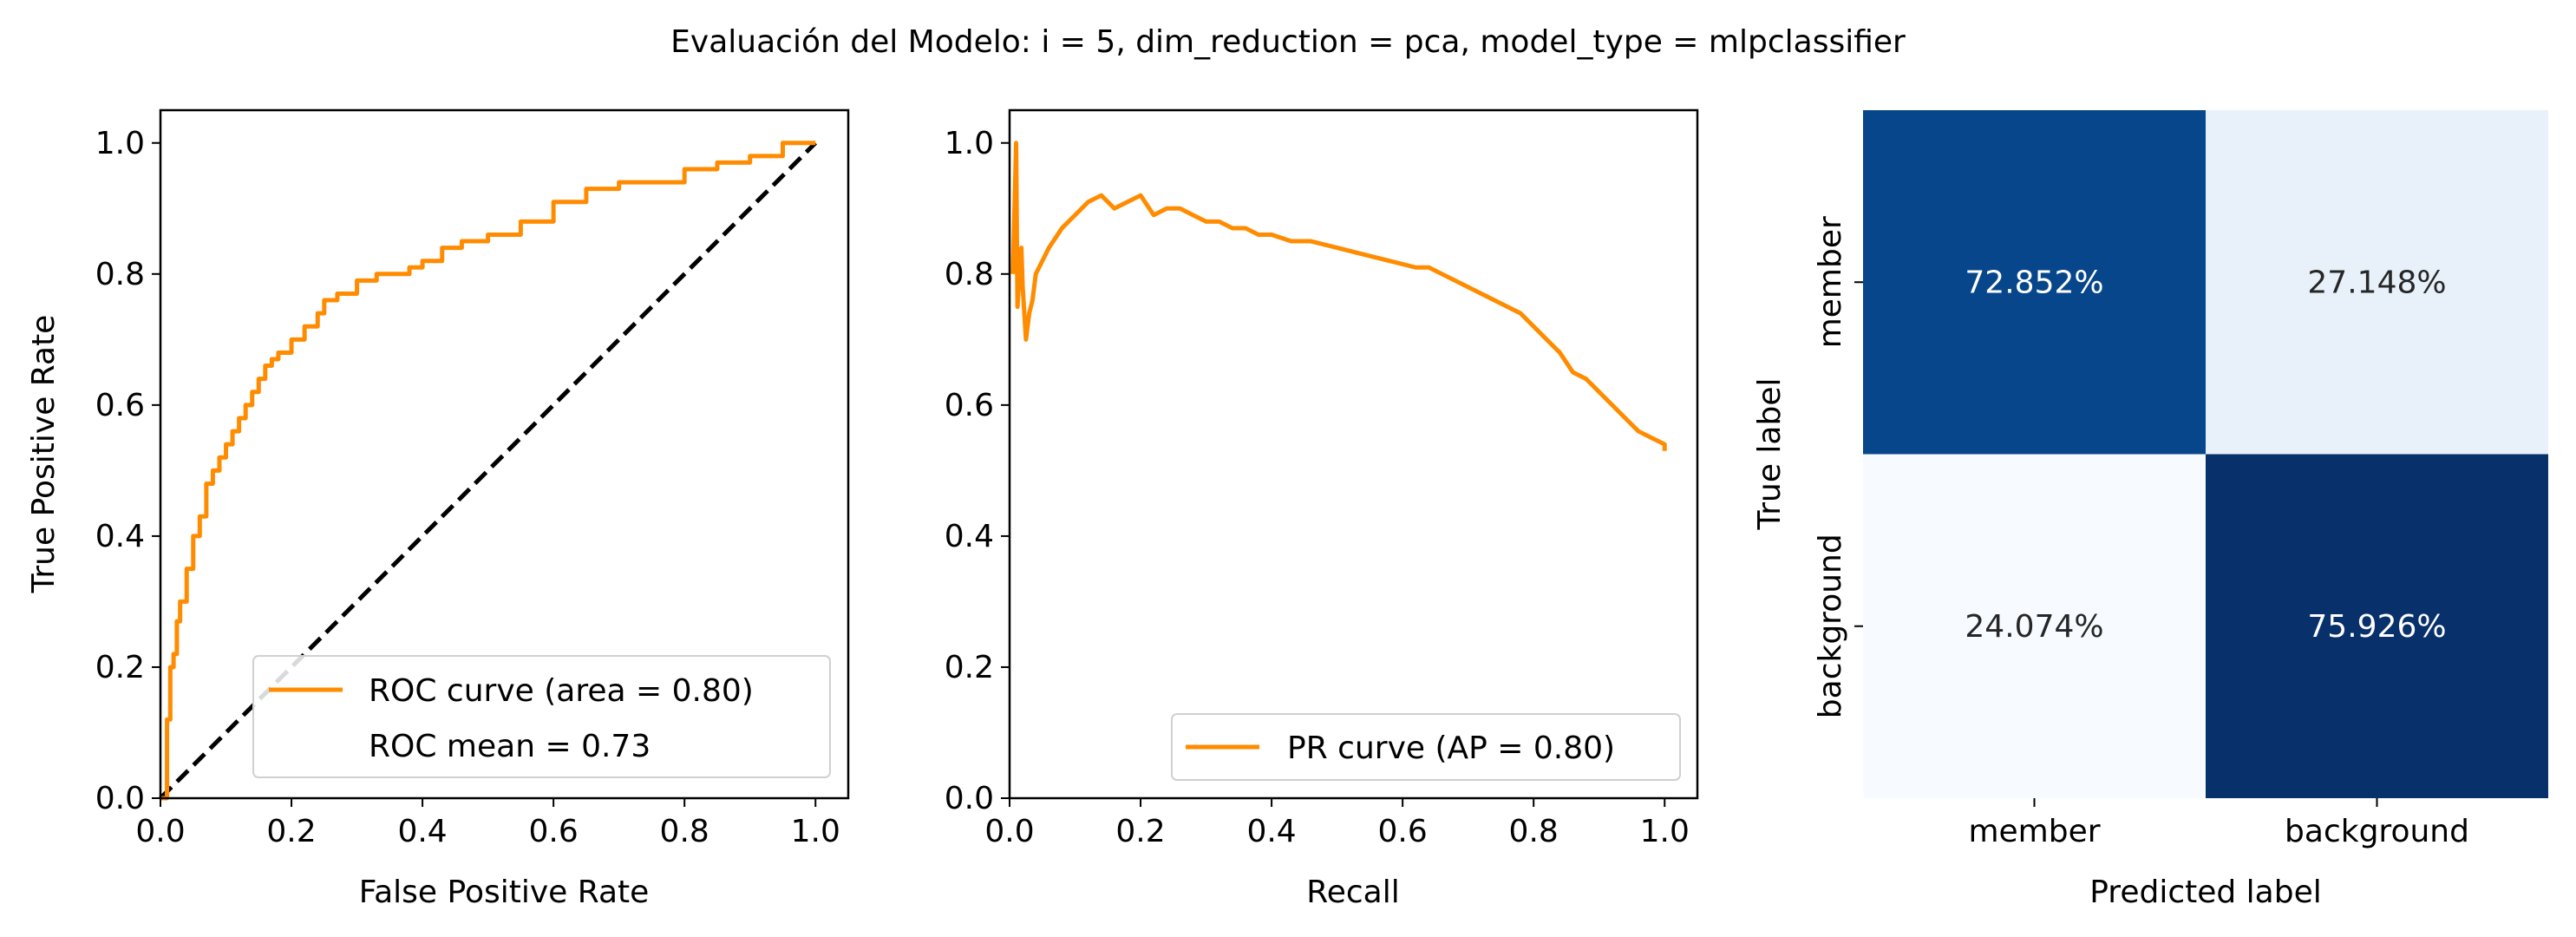 This screenshot has height=937, width=2576. Describe the element at coordinates (1830, 626) in the screenshot. I see `cm-y-tick-label: background` at that location.